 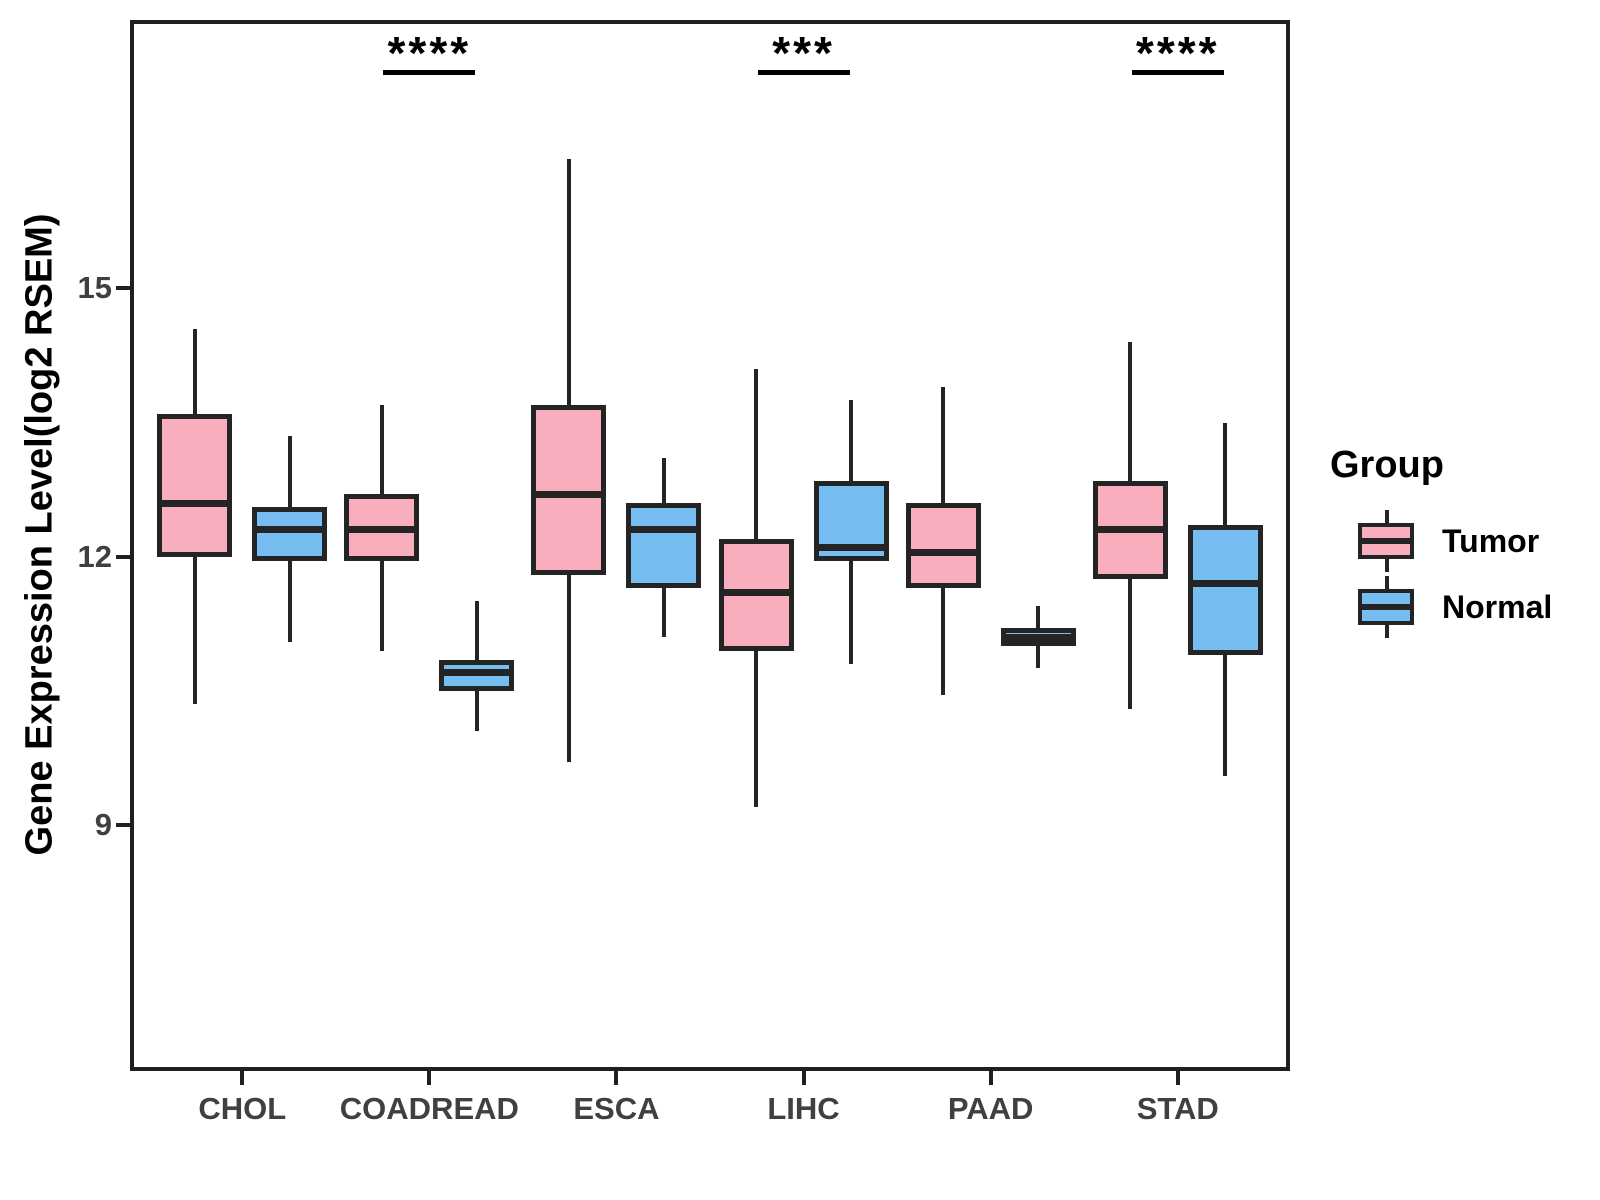 I want to click on legend-key-normal: Normal, so click(x=1465, y=607).